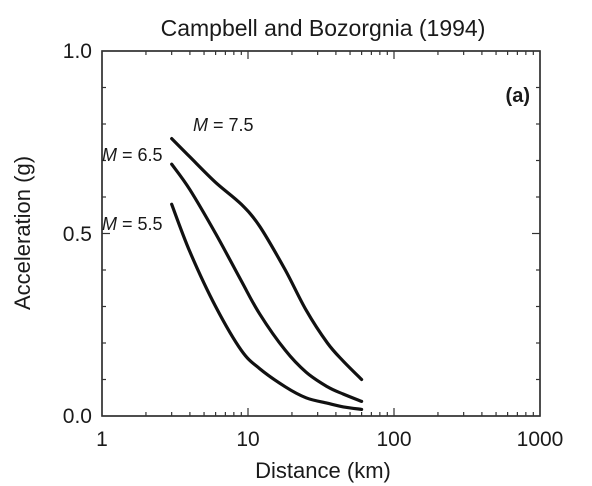 The height and width of the screenshot is (486, 592). Describe the element at coordinates (178, 174) in the screenshot. I see `series-labels: M = 7.5 M = 6.5 M = 5.5` at that location.